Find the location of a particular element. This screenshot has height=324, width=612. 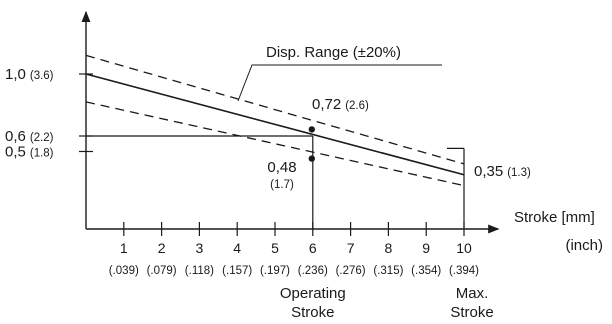

x-tick-label: 3 is located at coordinates (200, 248).